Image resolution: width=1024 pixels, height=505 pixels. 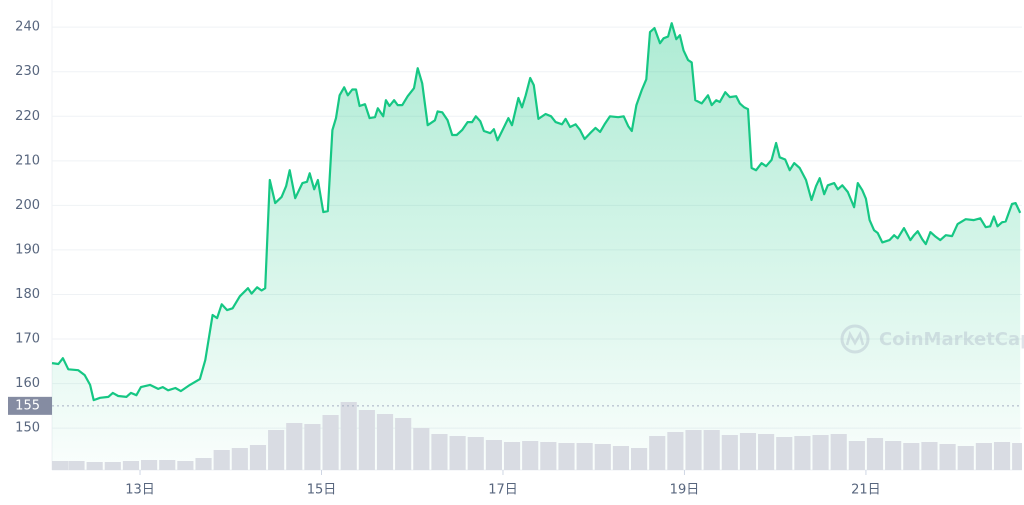 I want to click on watermark-logo, so click(x=855, y=339).